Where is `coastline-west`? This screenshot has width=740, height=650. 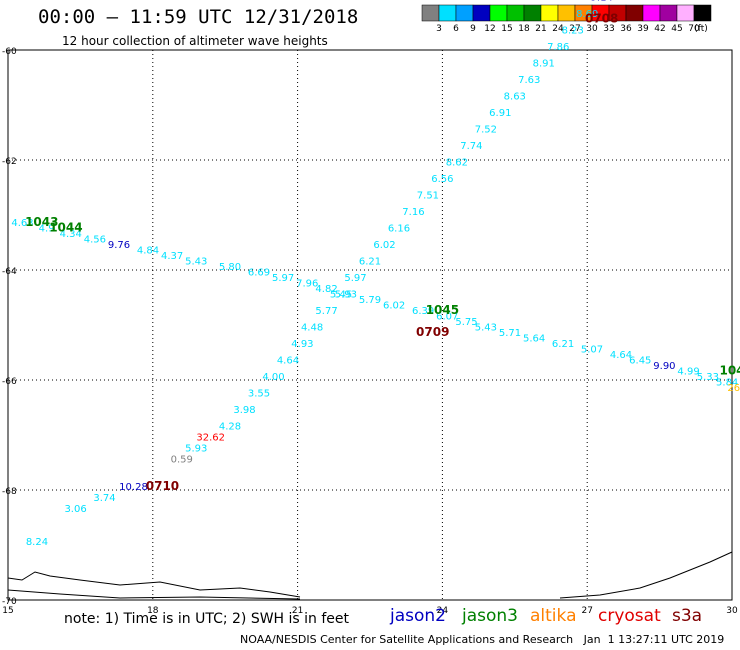 coastline-west is located at coordinates (154, 584).